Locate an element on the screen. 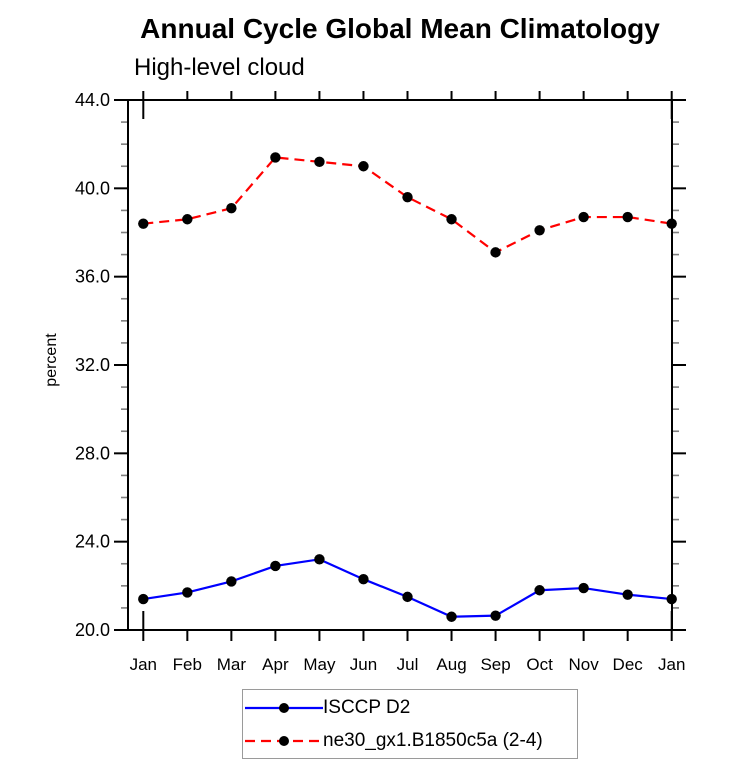 The height and width of the screenshot is (782, 733). x-tick-label: Mar is located at coordinates (232, 664).